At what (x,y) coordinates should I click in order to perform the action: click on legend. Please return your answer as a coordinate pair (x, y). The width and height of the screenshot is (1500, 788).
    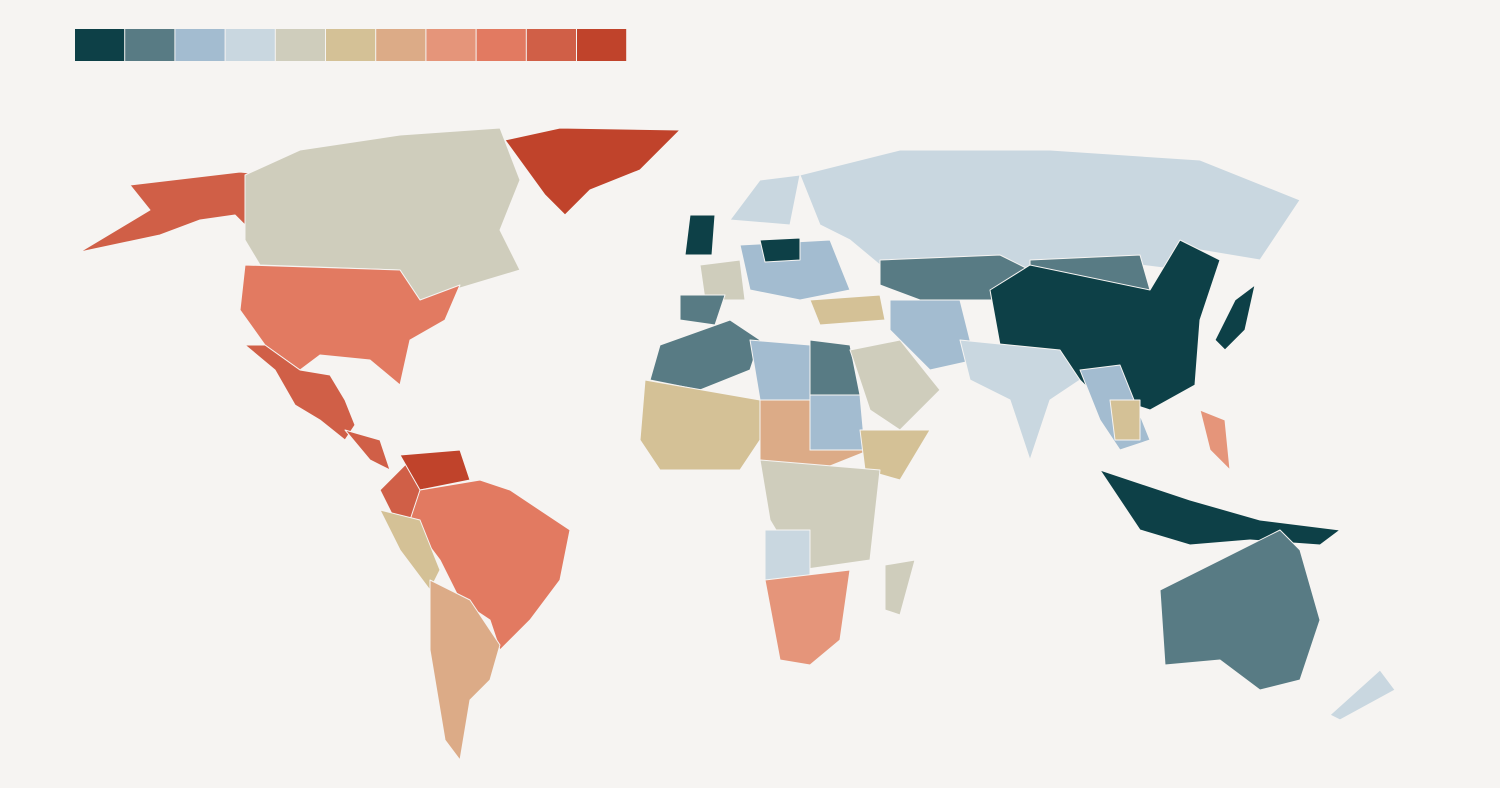
    Looking at the image, I should click on (351, 45).